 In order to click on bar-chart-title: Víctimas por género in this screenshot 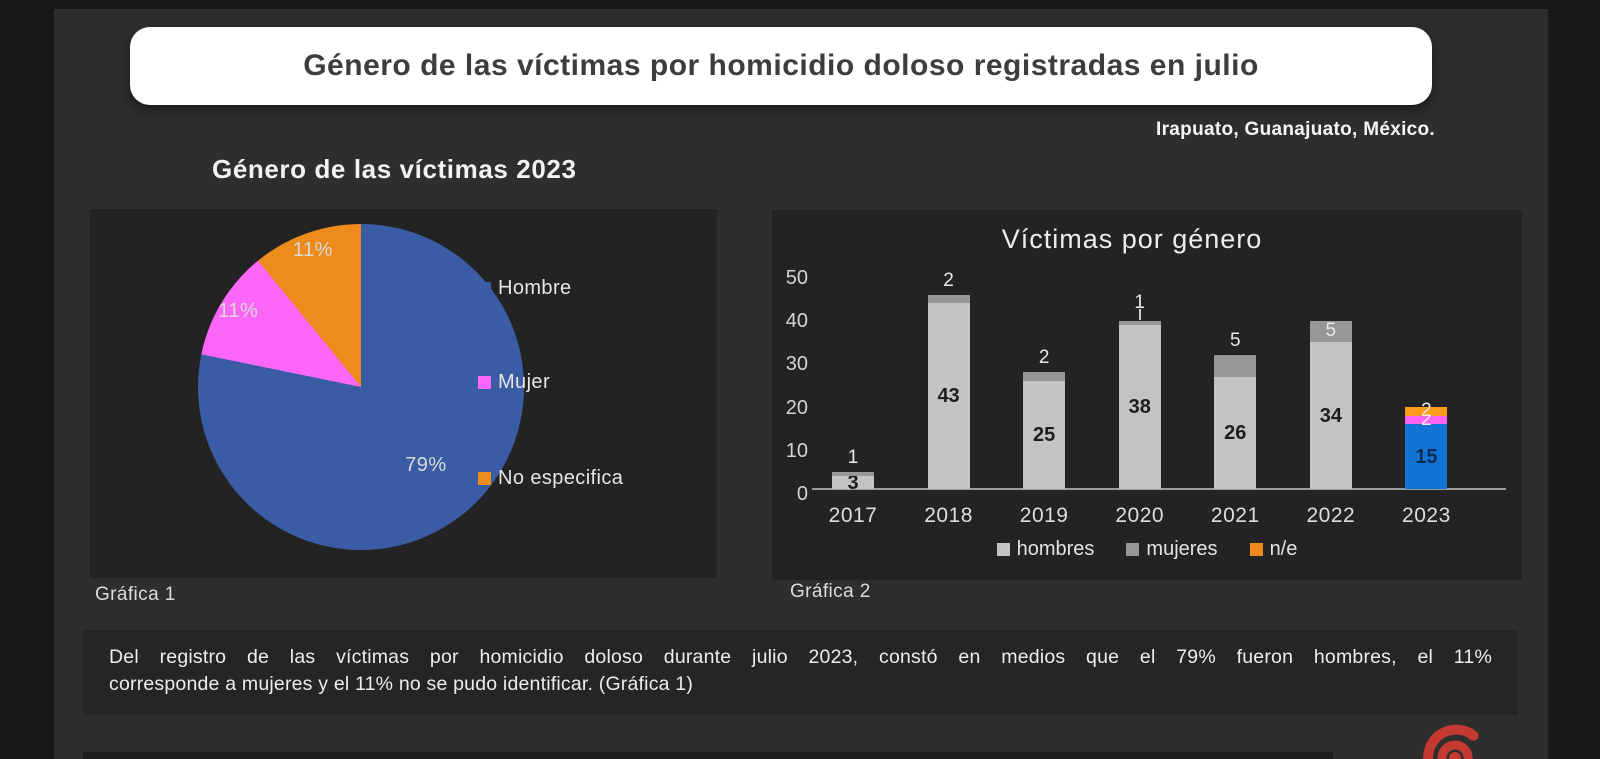, I will do `click(1132, 239)`.